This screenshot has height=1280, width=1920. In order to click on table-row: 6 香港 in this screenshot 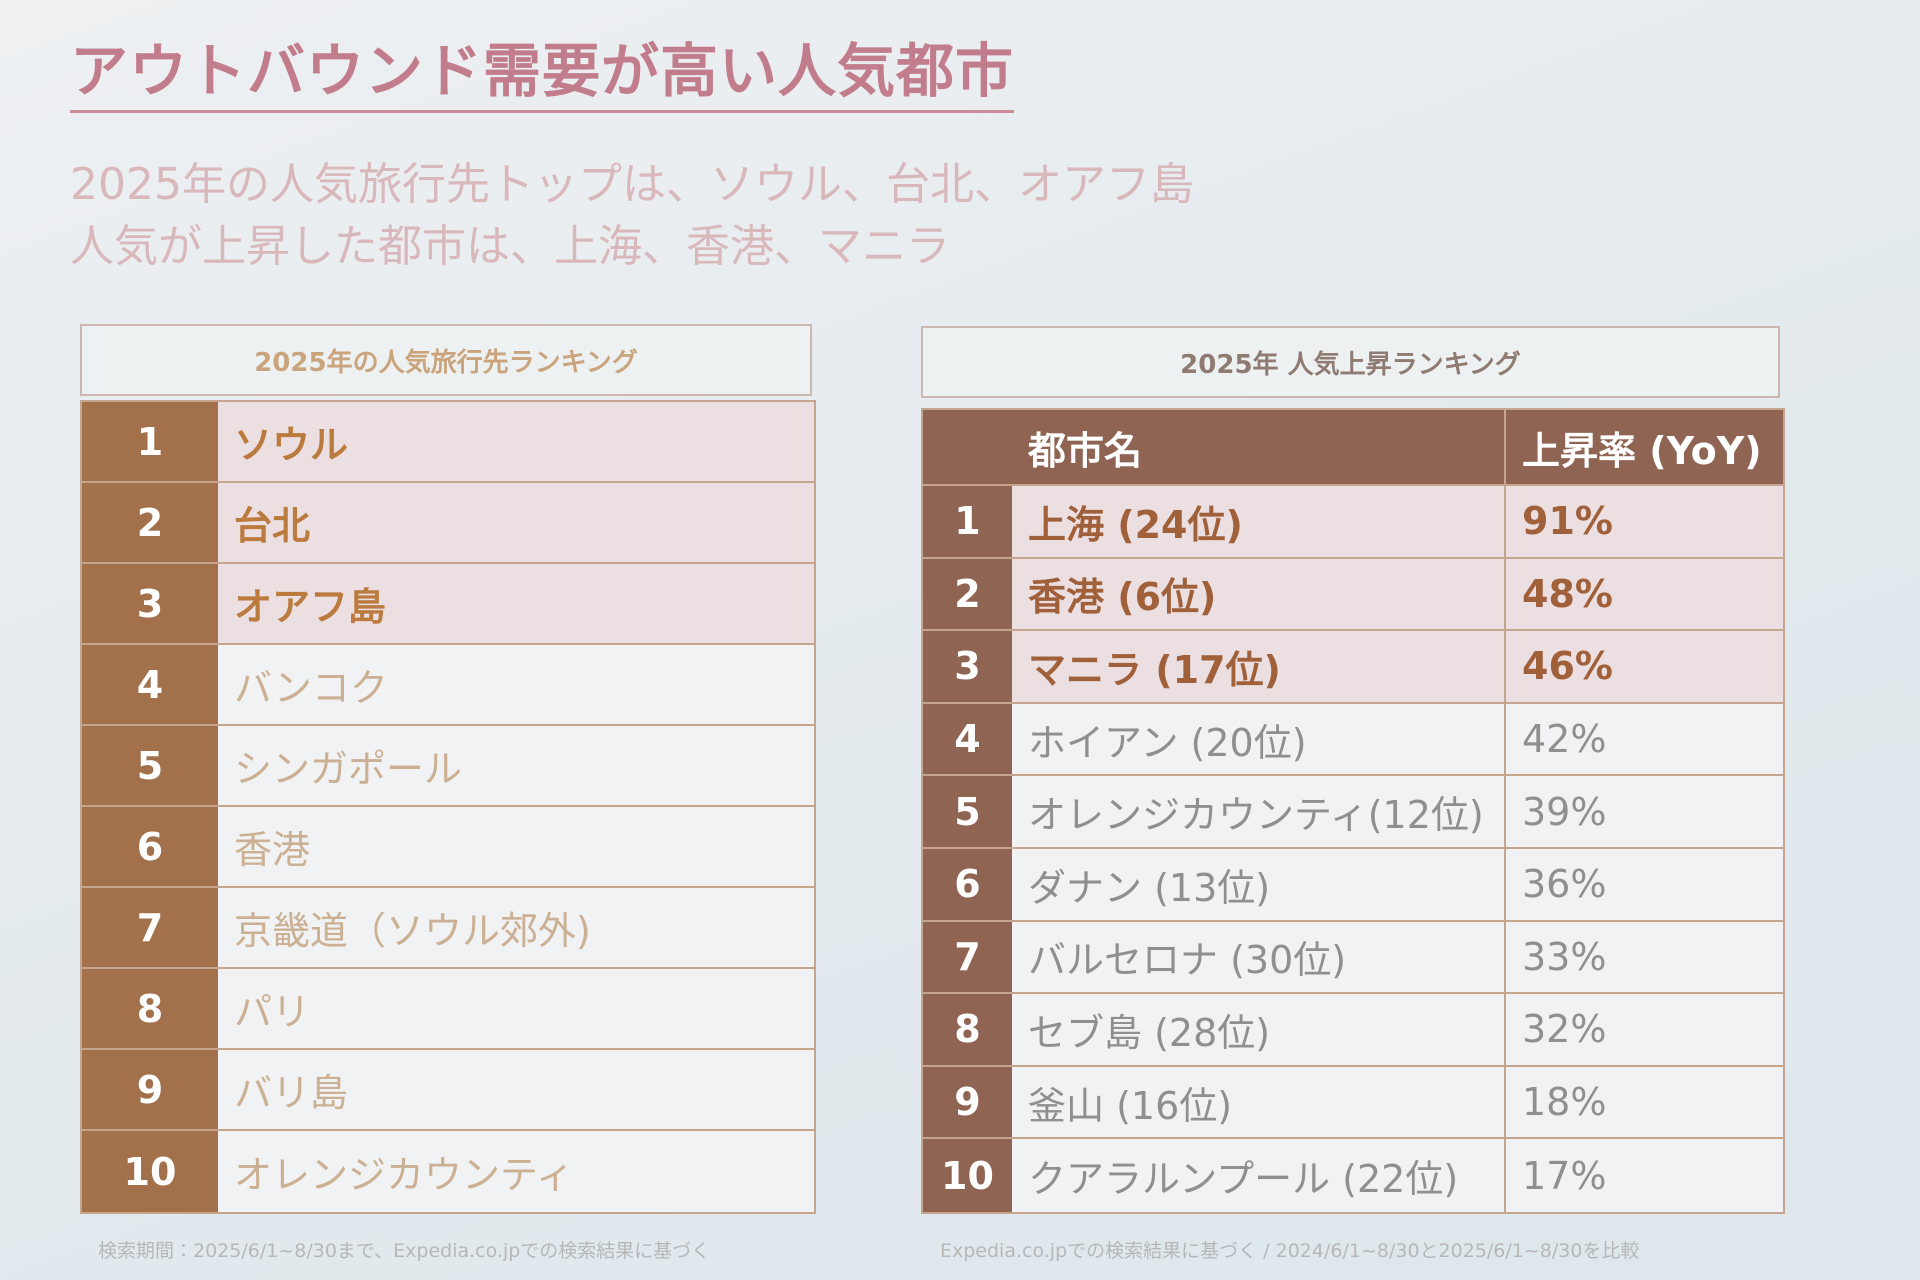, I will do `click(448, 847)`.